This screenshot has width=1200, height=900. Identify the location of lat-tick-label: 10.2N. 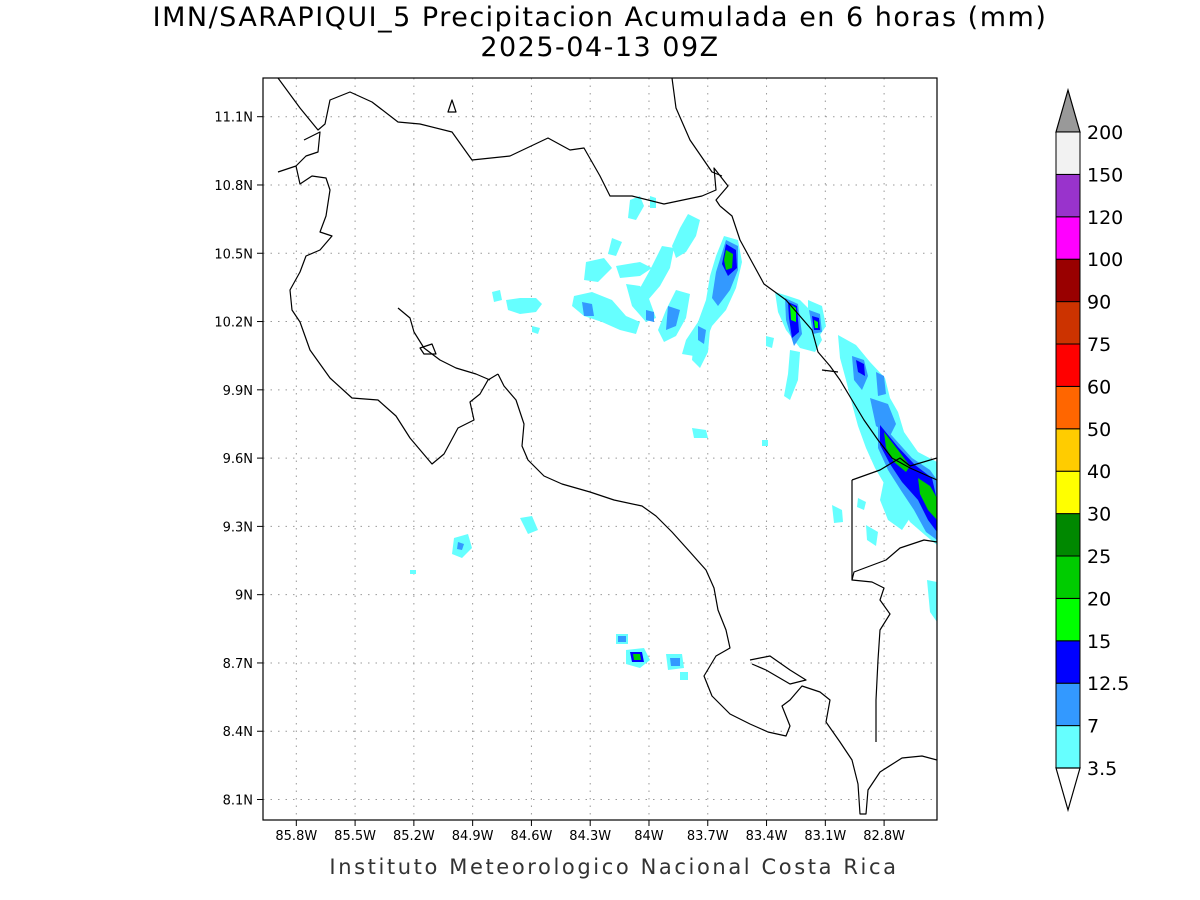
(233, 323).